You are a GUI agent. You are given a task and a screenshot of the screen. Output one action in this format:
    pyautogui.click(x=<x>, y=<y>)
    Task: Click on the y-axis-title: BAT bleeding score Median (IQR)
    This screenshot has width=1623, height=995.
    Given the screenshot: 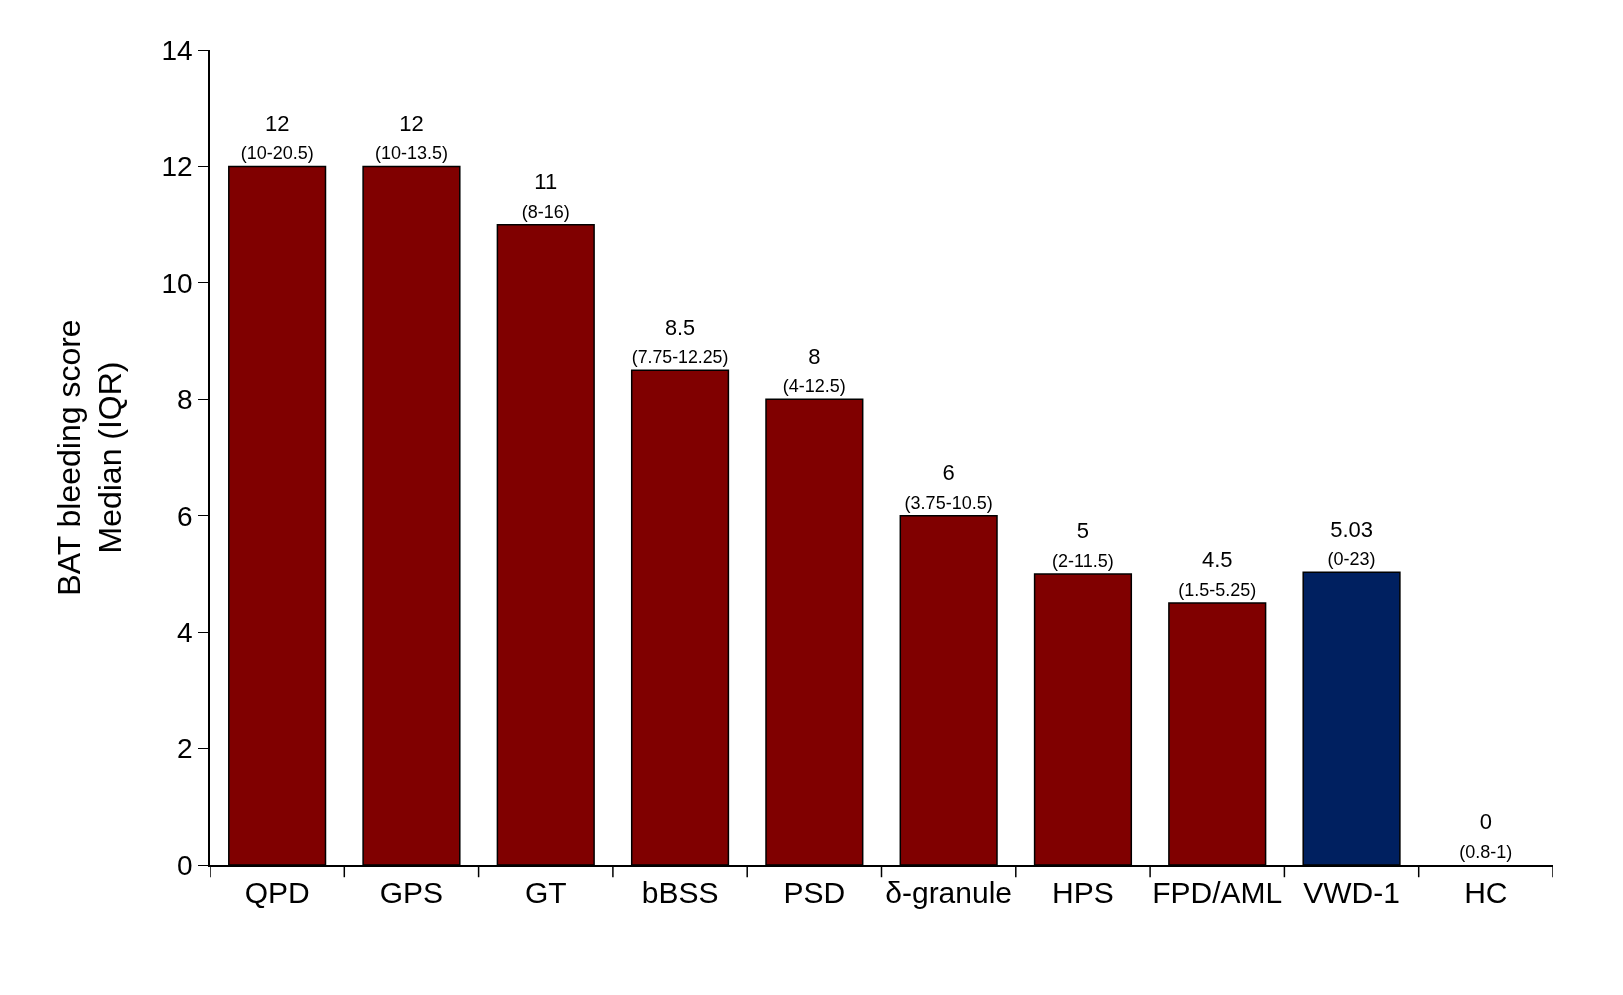 What is the action you would take?
    pyautogui.click(x=89, y=457)
    